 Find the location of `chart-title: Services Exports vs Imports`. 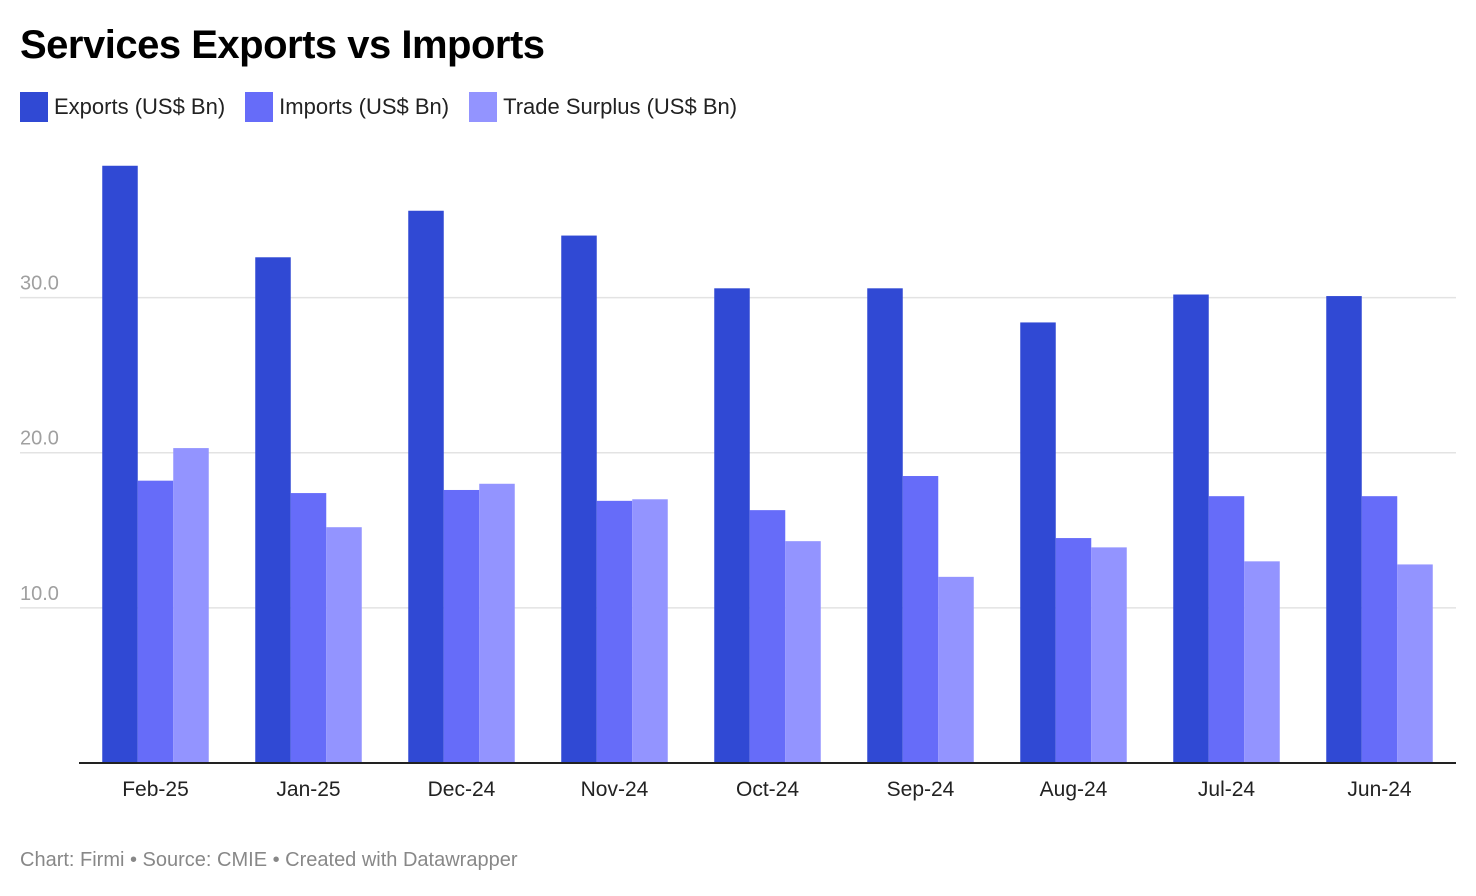

chart-title: Services Exports vs Imports is located at coordinates (282, 45).